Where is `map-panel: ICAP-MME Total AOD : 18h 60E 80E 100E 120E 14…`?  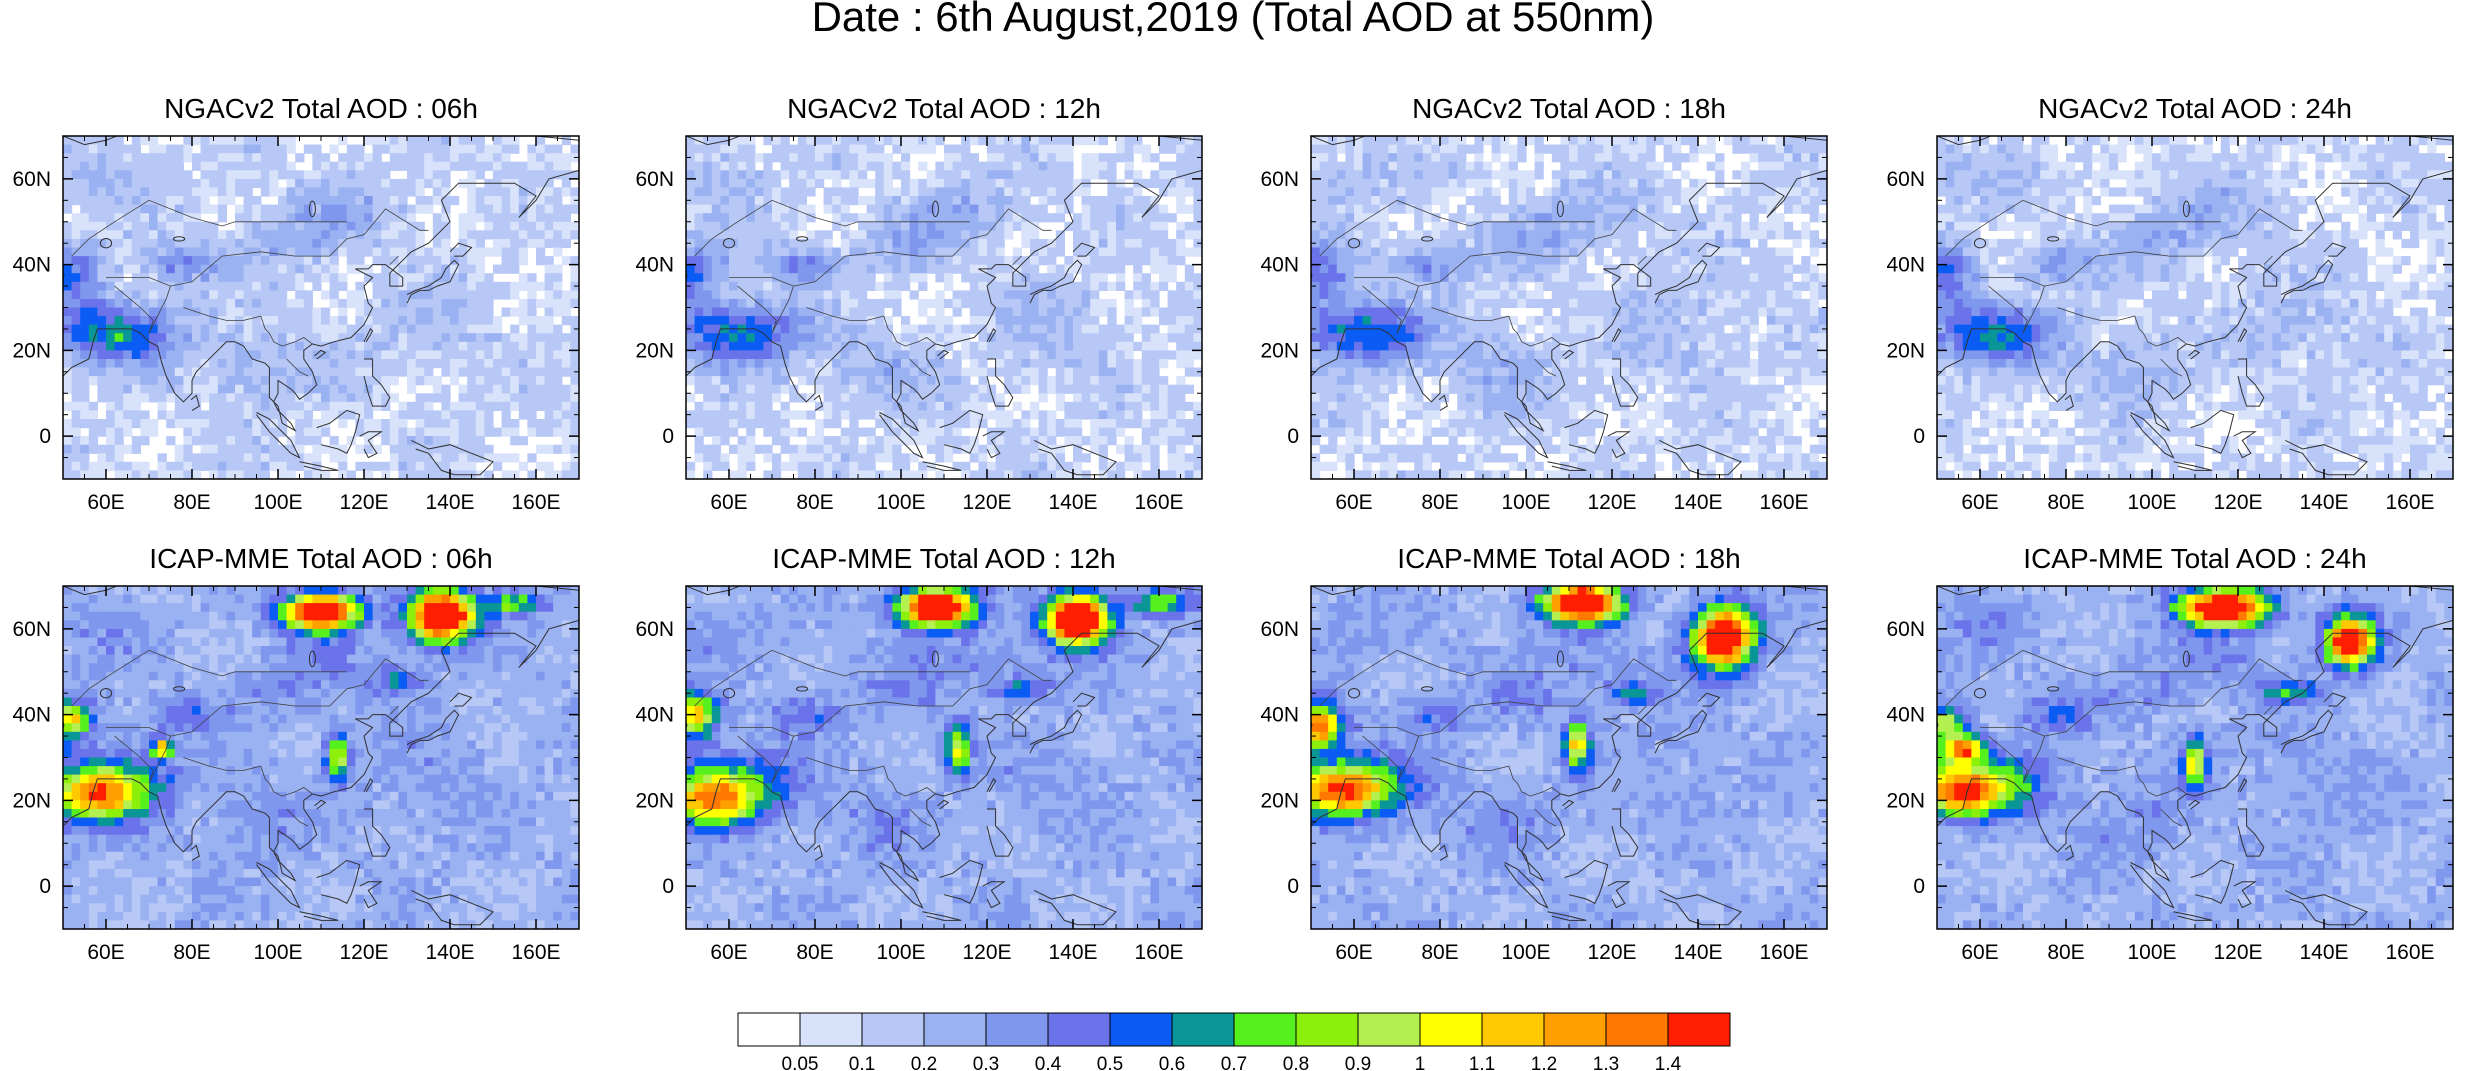 map-panel: ICAP-MME Total AOD : 18h 60E 80E 100E 120E 14… is located at coordinates (1544, 753).